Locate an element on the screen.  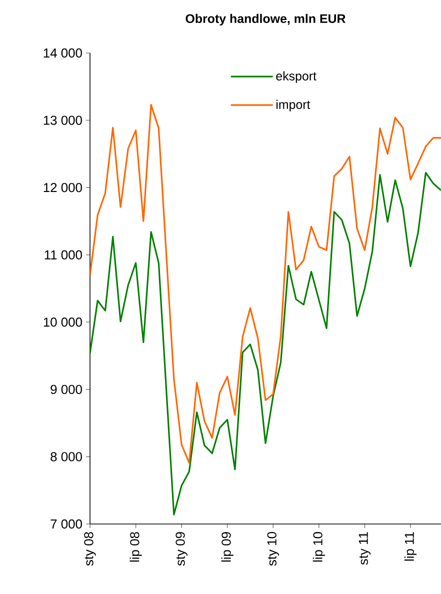
y-tick-label: 13 000 is located at coordinates (63, 120).